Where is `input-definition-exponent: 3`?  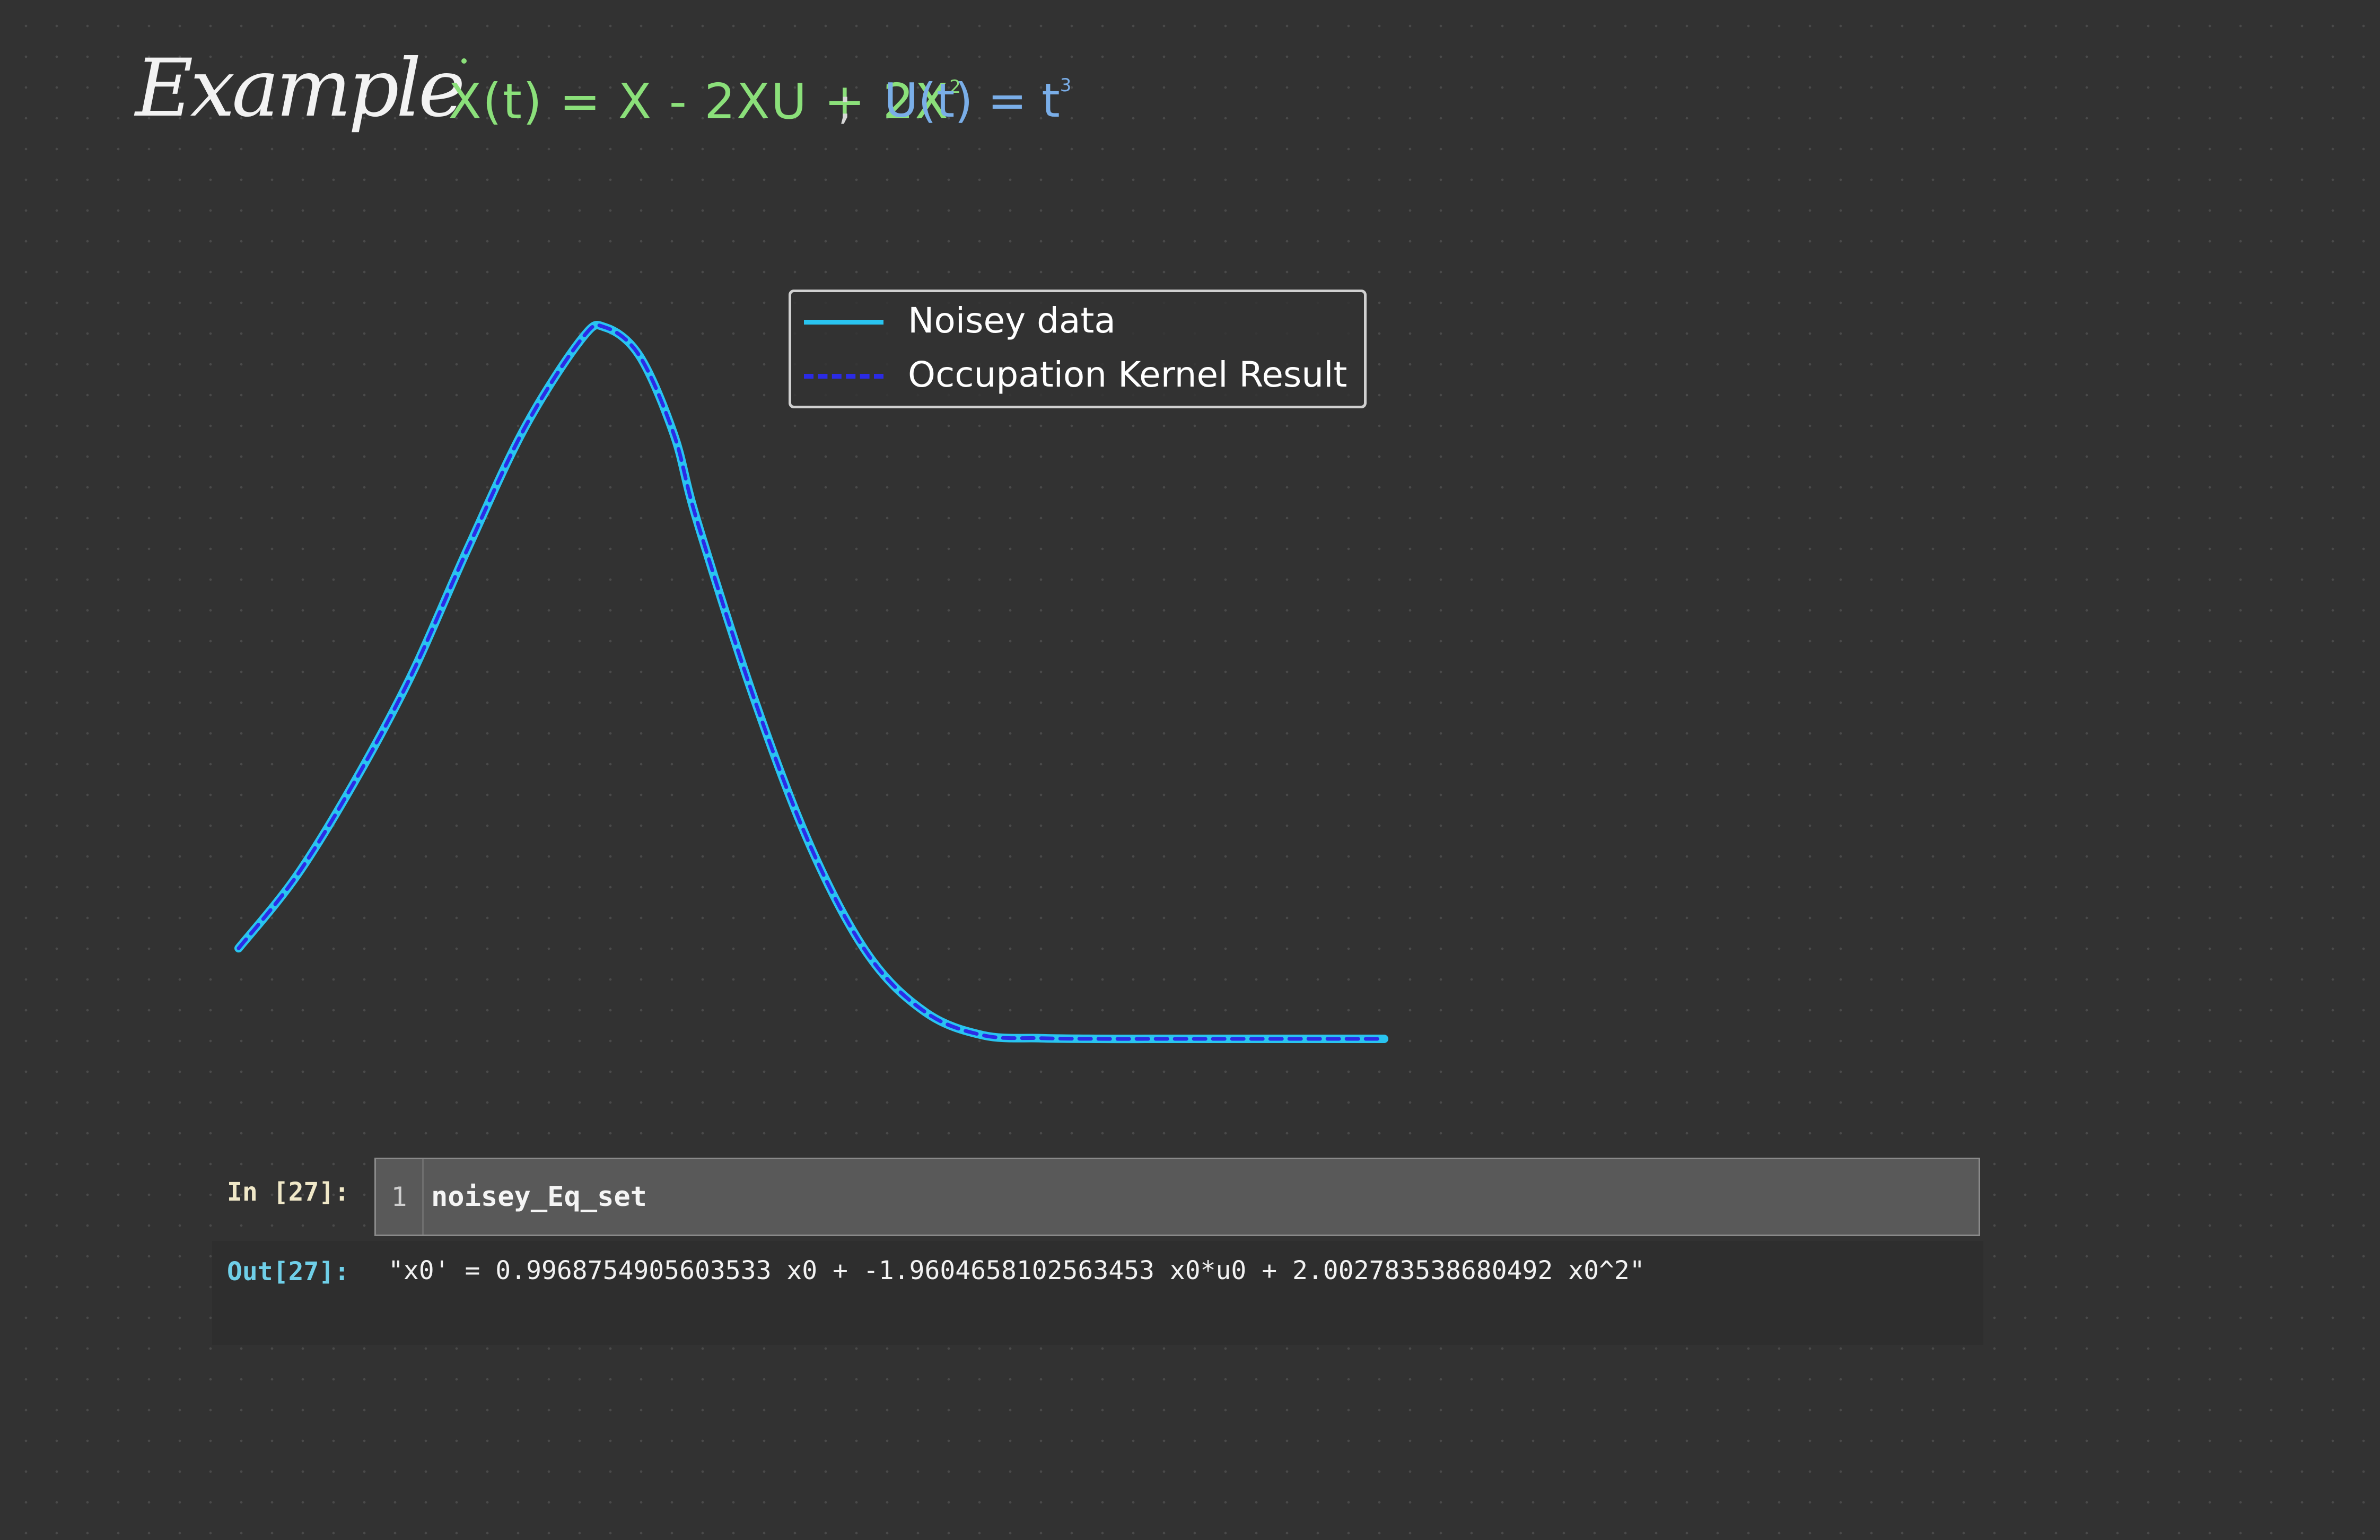
input-definition-exponent: 3 is located at coordinates (1066, 85).